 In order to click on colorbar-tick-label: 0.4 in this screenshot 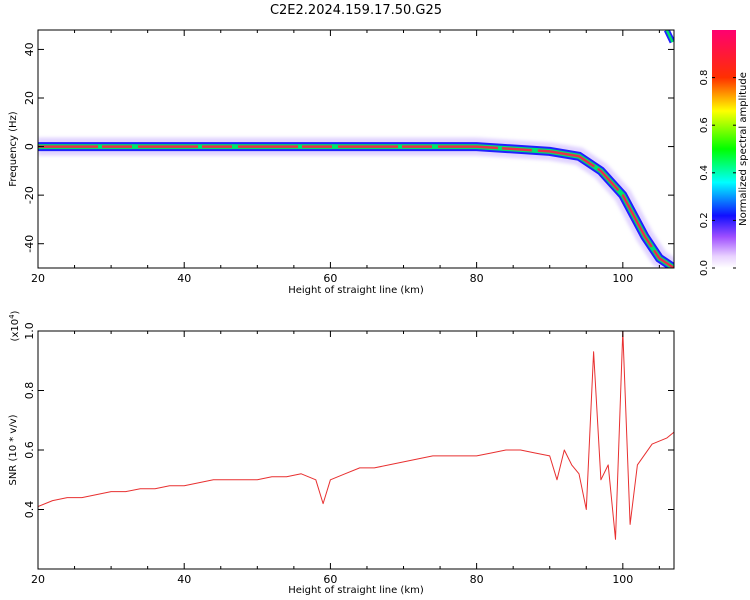, I will do `click(704, 173)`.